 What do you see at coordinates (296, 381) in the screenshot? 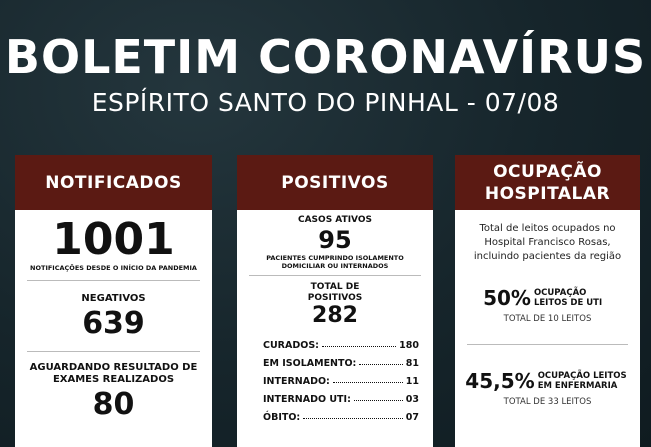
I see `row-label: INTERNADO:` at bounding box center [296, 381].